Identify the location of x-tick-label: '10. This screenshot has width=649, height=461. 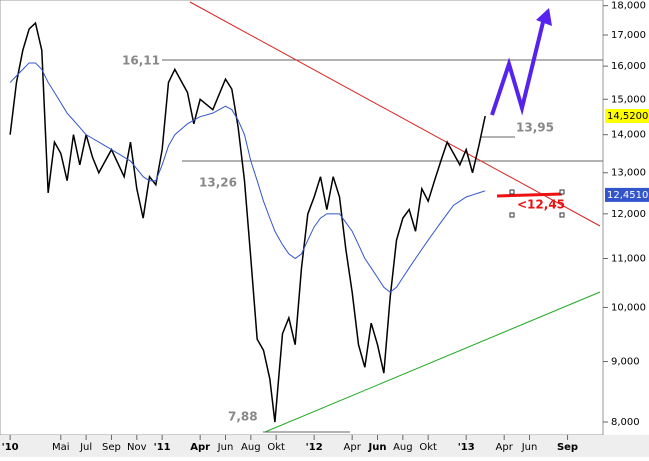
(10, 447).